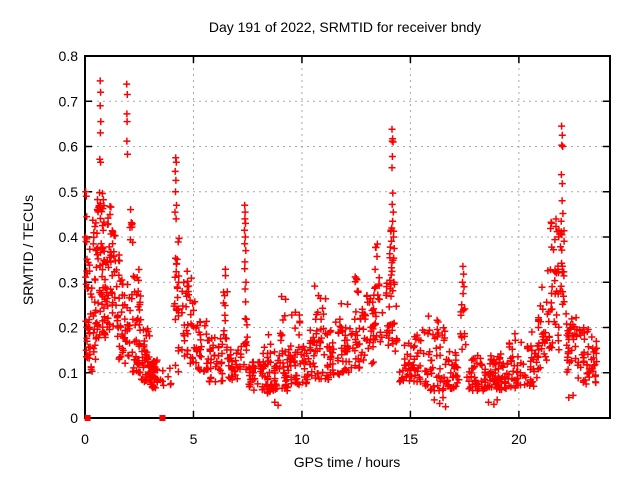 This screenshot has height=480, width=640. What do you see at coordinates (347, 462) in the screenshot?
I see `x-axis-title: GPS time / hours` at bounding box center [347, 462].